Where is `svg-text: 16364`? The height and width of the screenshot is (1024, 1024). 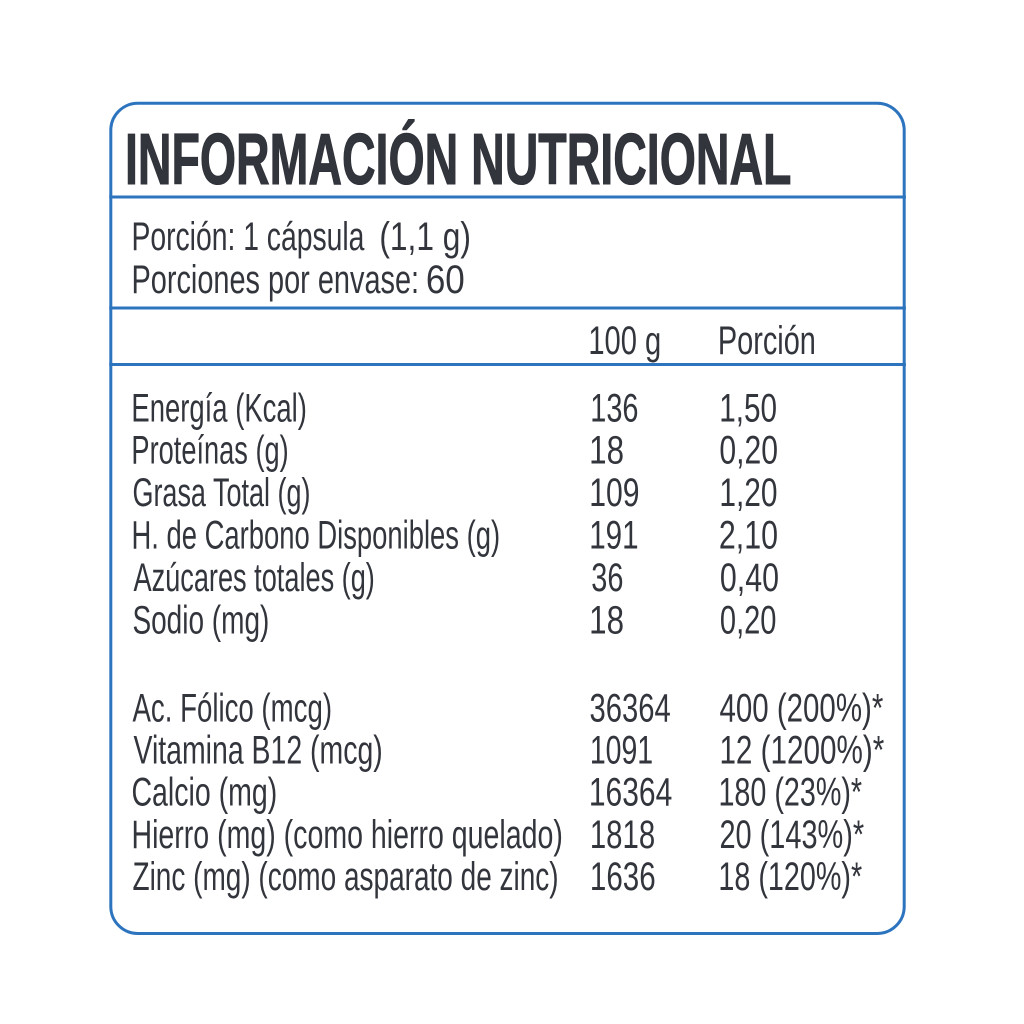 svg-text: 16364 is located at coordinates (630, 793).